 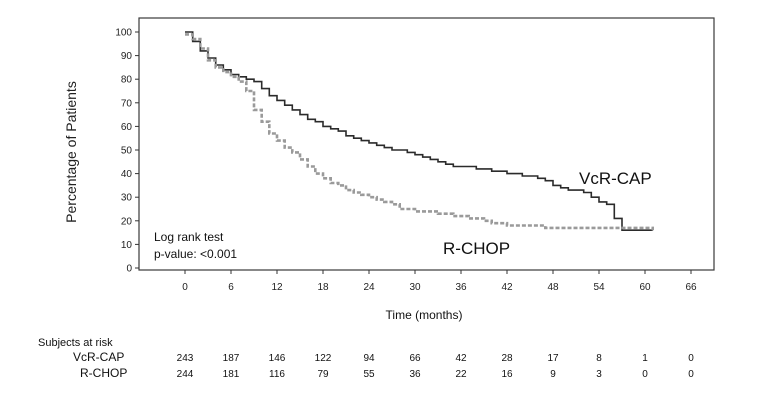 I want to click on risk-value: 181, so click(x=231, y=374).